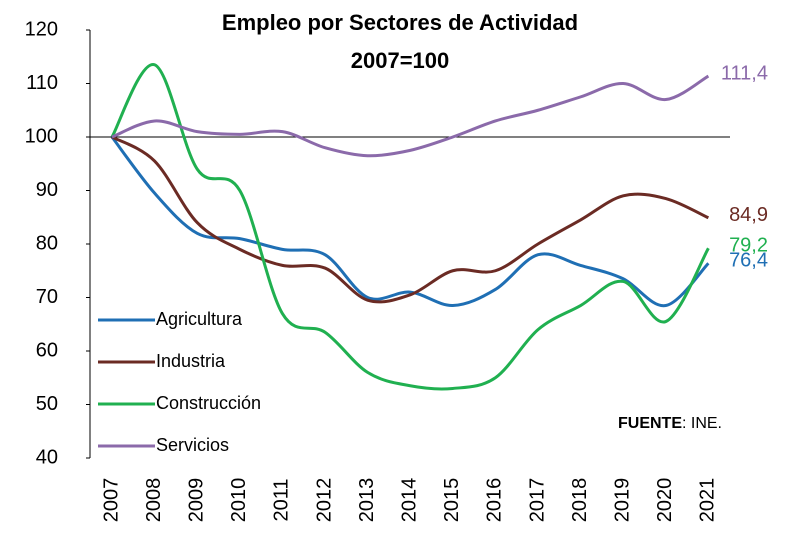  I want to click on legend-label: Servicios, so click(192, 445).